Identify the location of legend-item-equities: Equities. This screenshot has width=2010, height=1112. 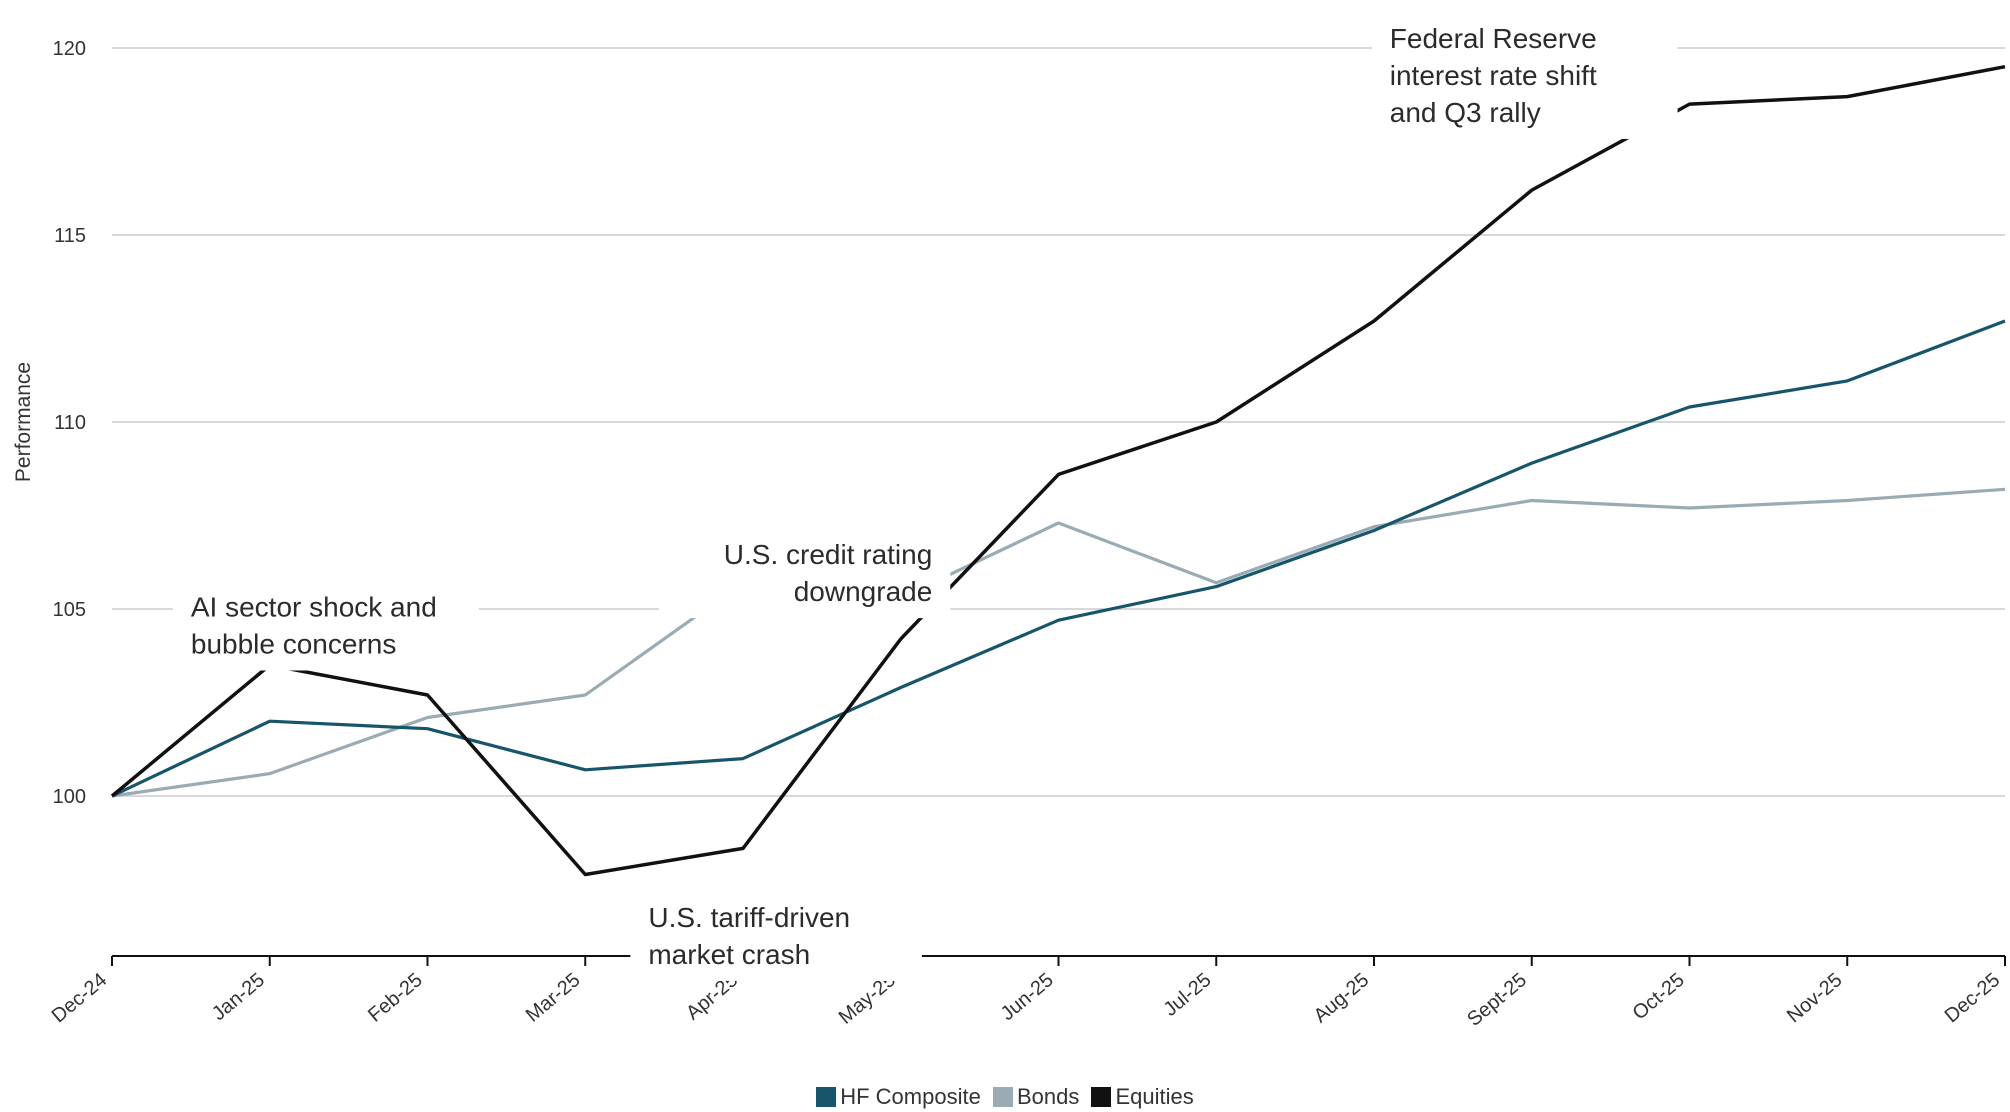
(1142, 1097).